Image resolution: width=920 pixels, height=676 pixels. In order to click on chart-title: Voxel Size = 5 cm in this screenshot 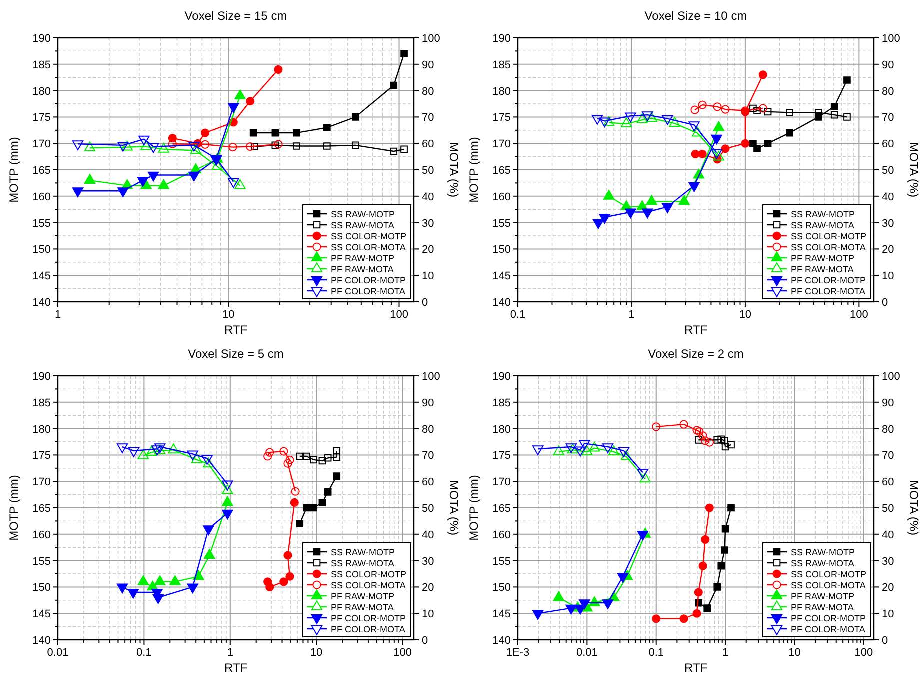, I will do `click(236, 354)`.